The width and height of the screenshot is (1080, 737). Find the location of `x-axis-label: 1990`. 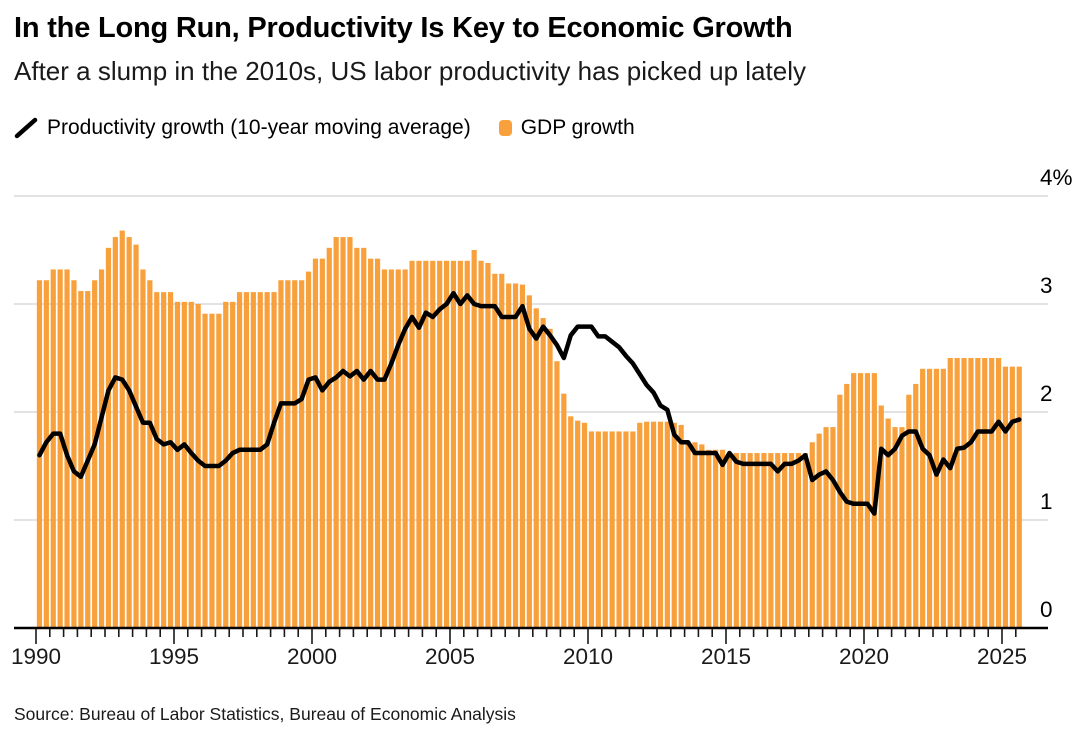

x-axis-label: 1990 is located at coordinates (36, 656).